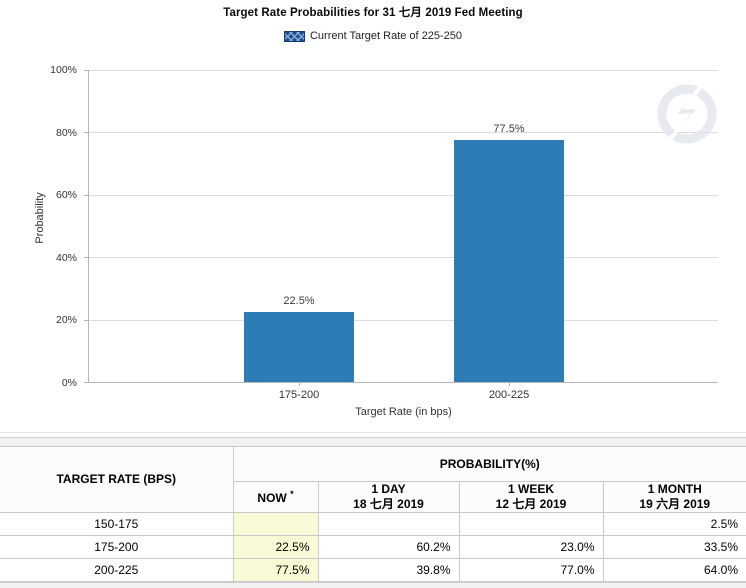 This screenshot has height=588, width=746. What do you see at coordinates (272, 497) in the screenshot?
I see `now-label: NOW` at bounding box center [272, 497].